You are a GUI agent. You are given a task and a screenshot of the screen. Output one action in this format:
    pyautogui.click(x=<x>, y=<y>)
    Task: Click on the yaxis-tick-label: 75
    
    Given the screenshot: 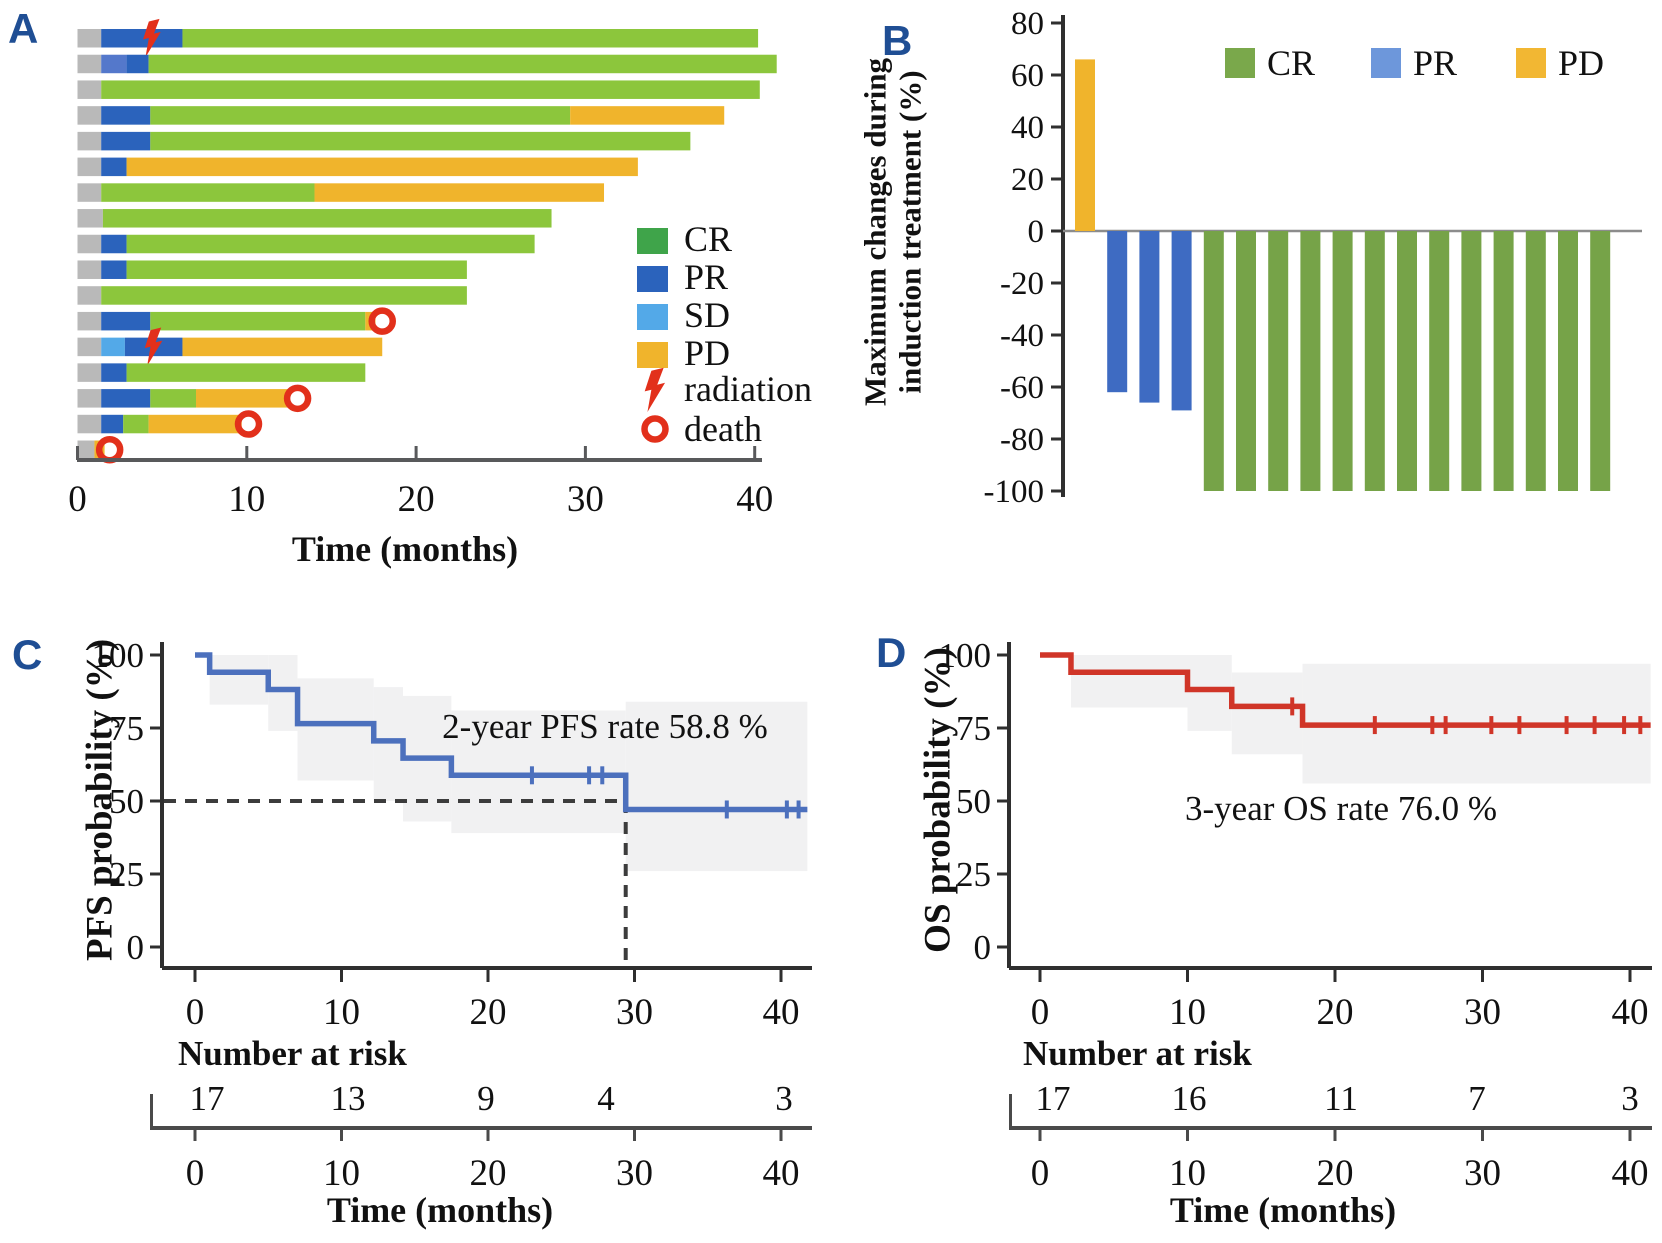 What is the action you would take?
    pyautogui.click(x=126, y=728)
    